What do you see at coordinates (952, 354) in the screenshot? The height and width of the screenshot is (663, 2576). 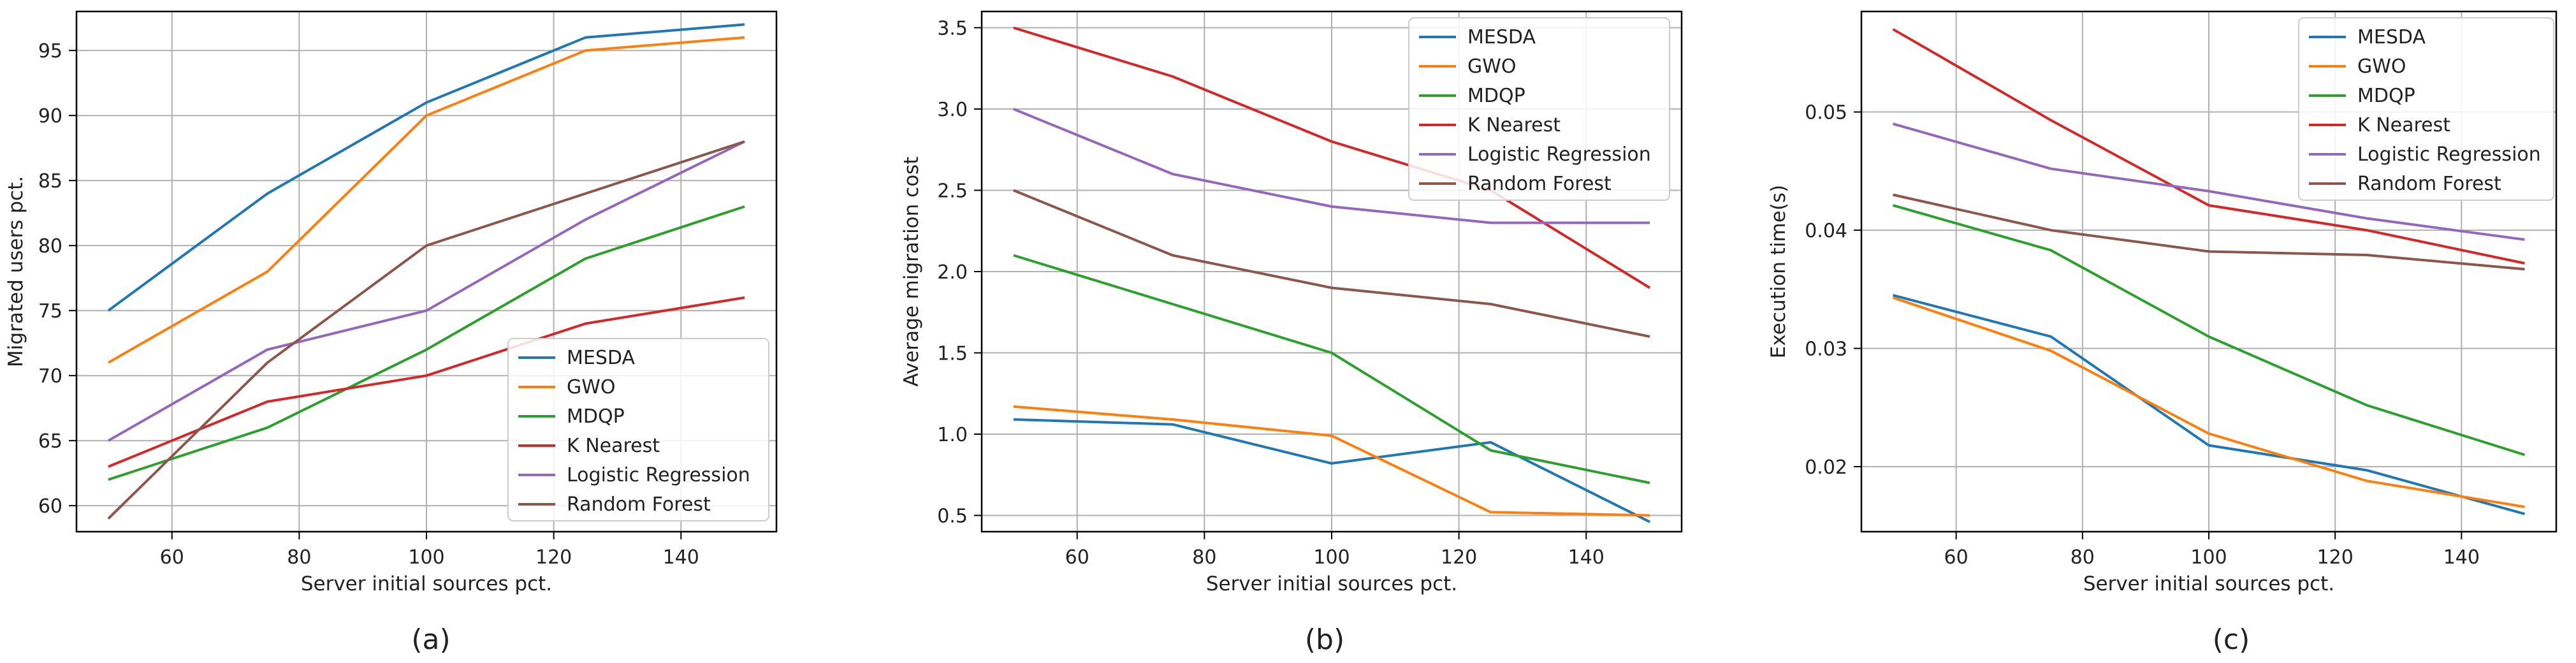 I see `y-tick-label: 1.5` at bounding box center [952, 354].